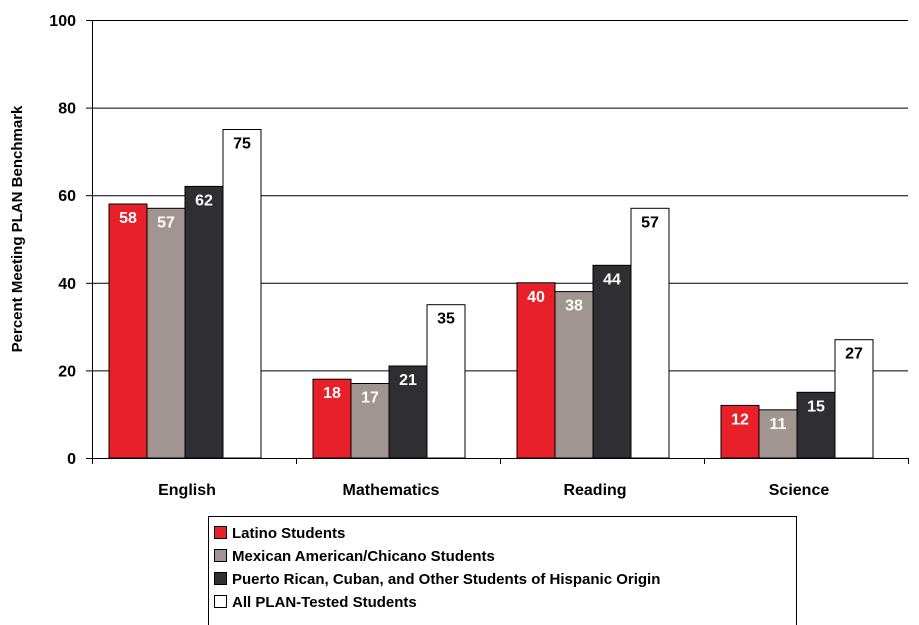  I want to click on data-label: 35, so click(446, 319).